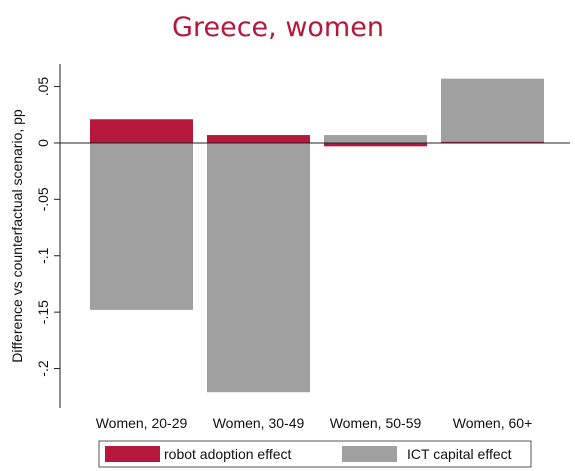 The image size is (575, 471). I want to click on x-category-label: Women, 50-59, so click(376, 423).